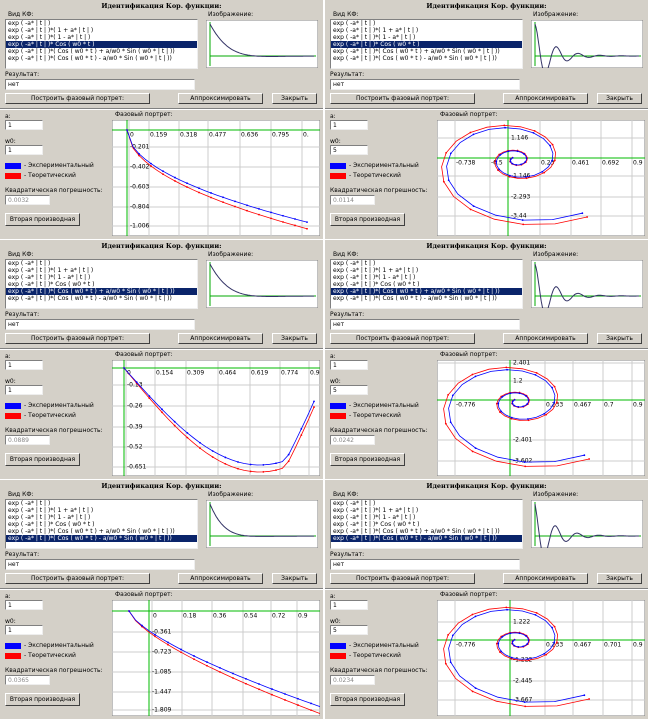 The width and height of the screenshot is (649, 720). What do you see at coordinates (162, 632) in the screenshot?
I see `y-tick-label: -0.361` at bounding box center [162, 632].